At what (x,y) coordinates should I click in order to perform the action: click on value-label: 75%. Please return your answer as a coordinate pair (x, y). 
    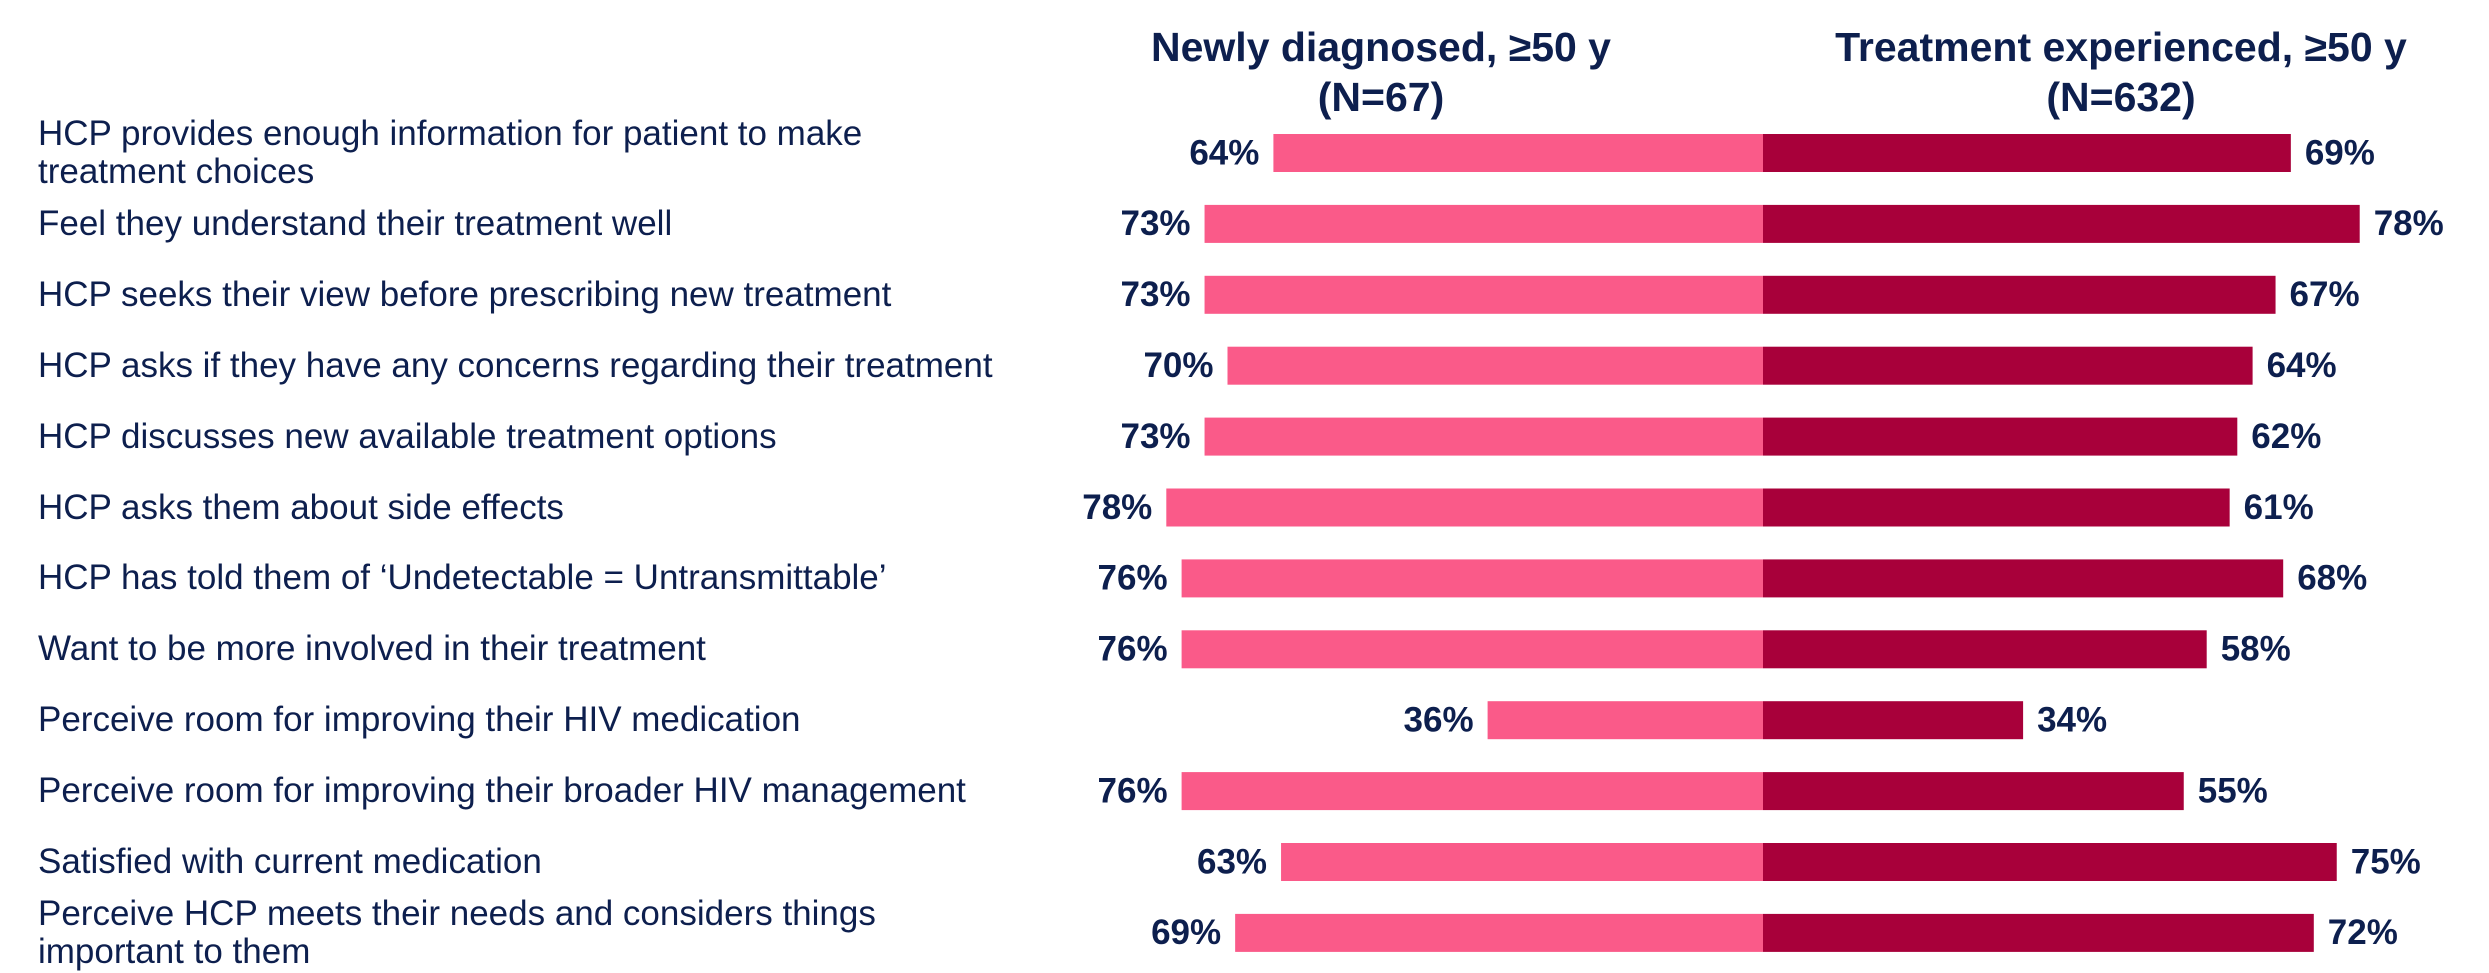
    Looking at the image, I should click on (2386, 861).